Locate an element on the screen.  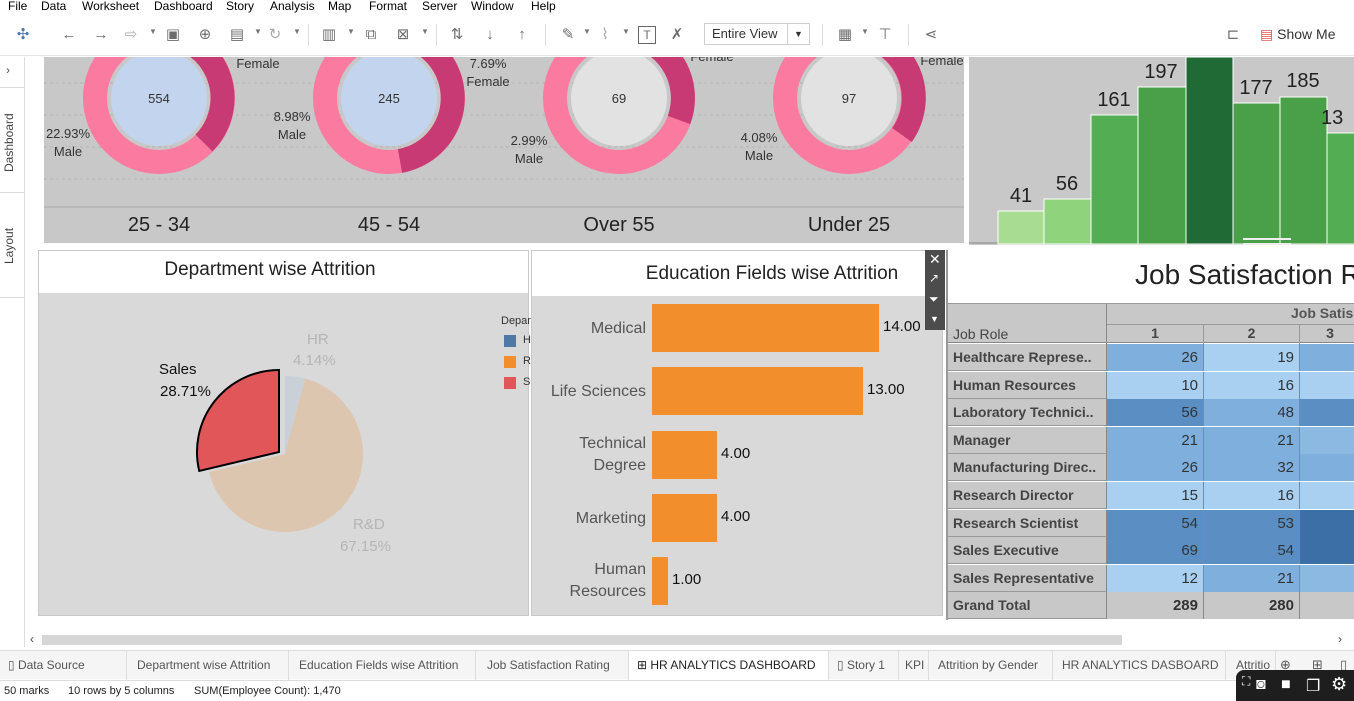
scroll-left-icon: ‹ is located at coordinates (32, 639).